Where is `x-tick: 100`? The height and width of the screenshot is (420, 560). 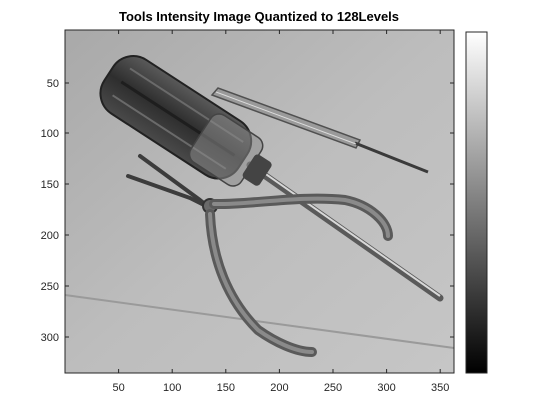
x-tick: 100 is located at coordinates (172, 212).